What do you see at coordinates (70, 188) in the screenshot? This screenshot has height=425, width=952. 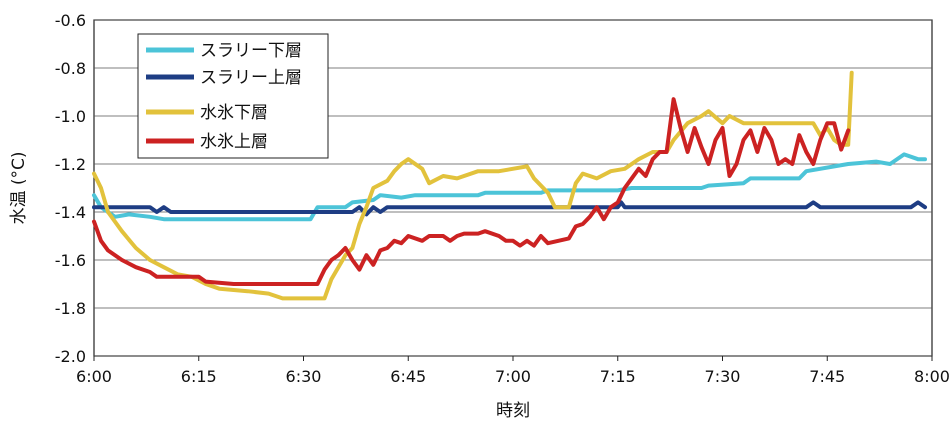 I see `y-tick-labels: -0.6 -0.8 -1.0 -1.2 -1.4 -1.6 -1.8 -2.0` at bounding box center [70, 188].